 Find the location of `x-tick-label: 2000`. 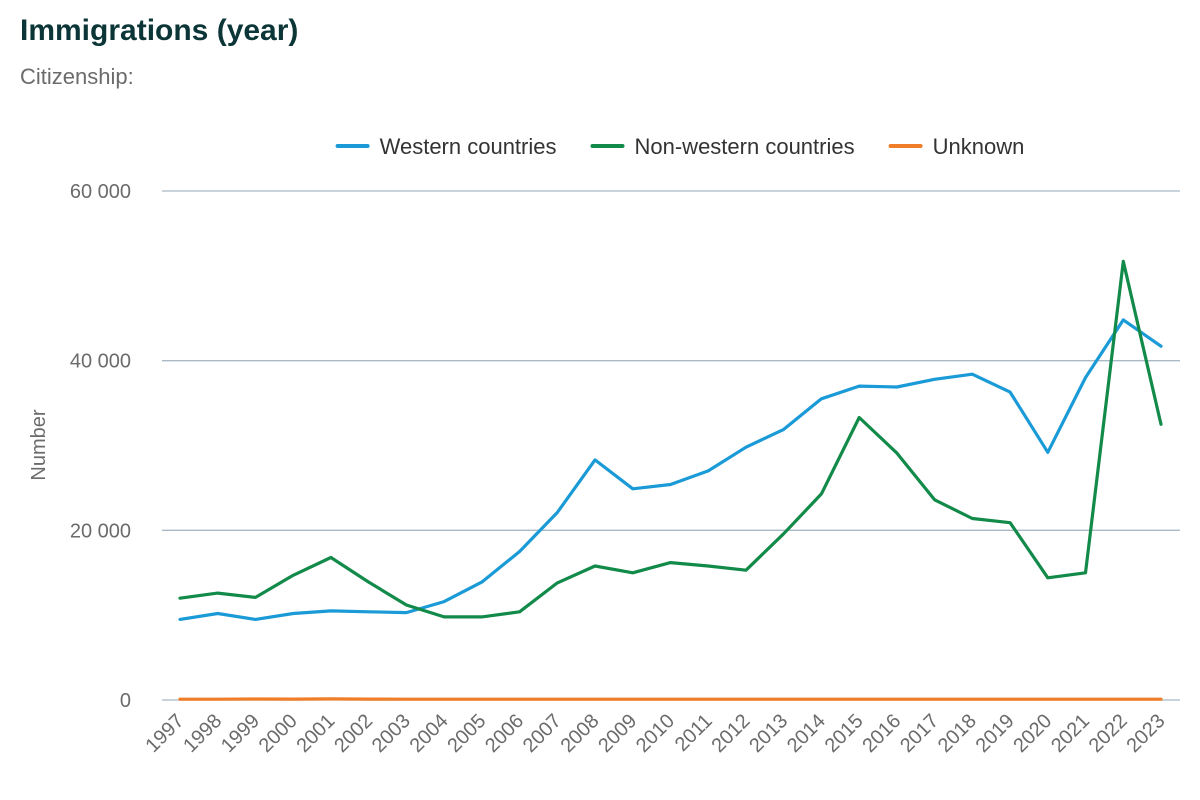

x-tick-label: 2000 is located at coordinates (278, 733).